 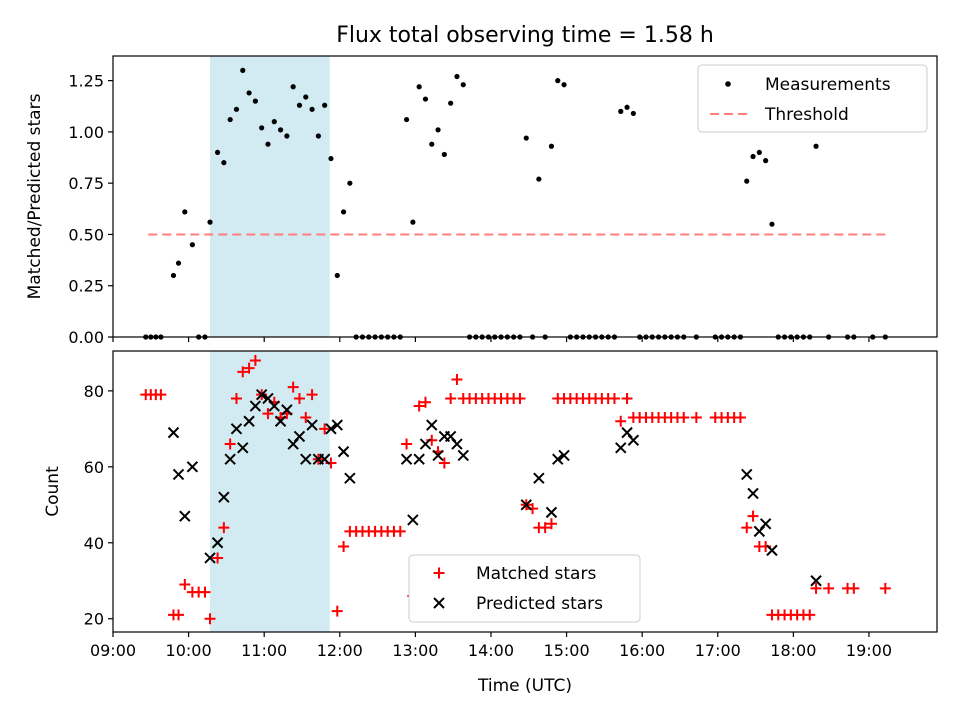 What do you see at coordinates (86, 183) in the screenshot?
I see `y-tick-label: 0.75` at bounding box center [86, 183].